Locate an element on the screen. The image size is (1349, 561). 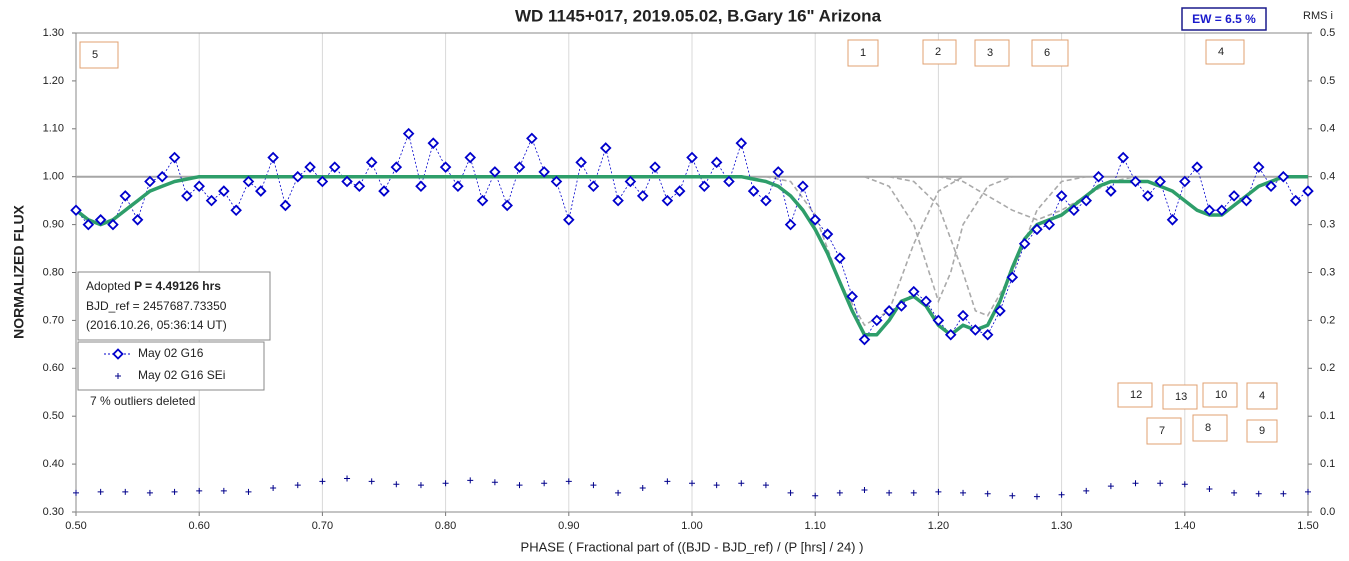
annotation-label: 12 is located at coordinates (1136, 395).